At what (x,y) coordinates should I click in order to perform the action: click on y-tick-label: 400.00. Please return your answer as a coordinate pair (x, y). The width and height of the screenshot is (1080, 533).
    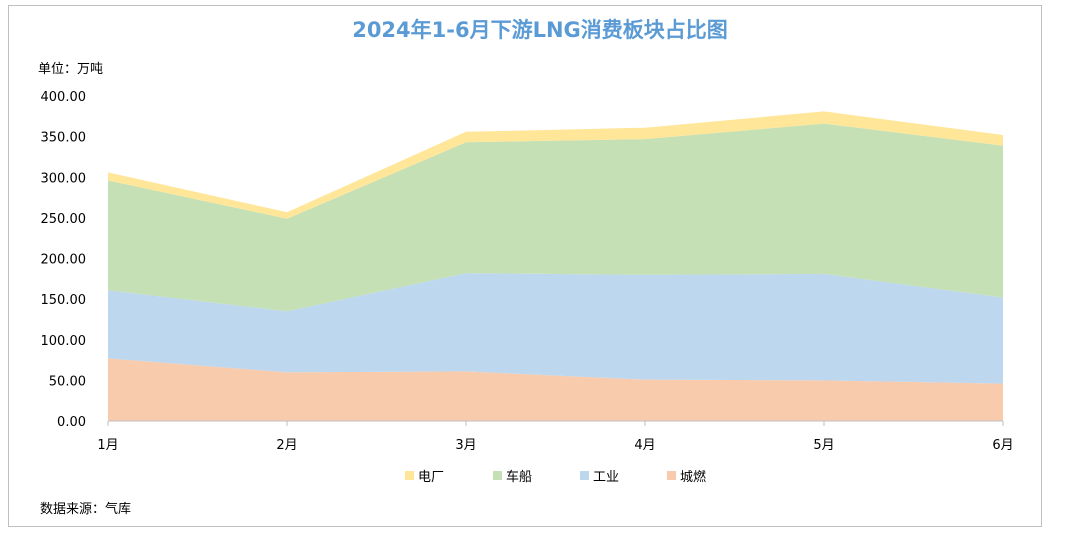
    Looking at the image, I should click on (64, 97).